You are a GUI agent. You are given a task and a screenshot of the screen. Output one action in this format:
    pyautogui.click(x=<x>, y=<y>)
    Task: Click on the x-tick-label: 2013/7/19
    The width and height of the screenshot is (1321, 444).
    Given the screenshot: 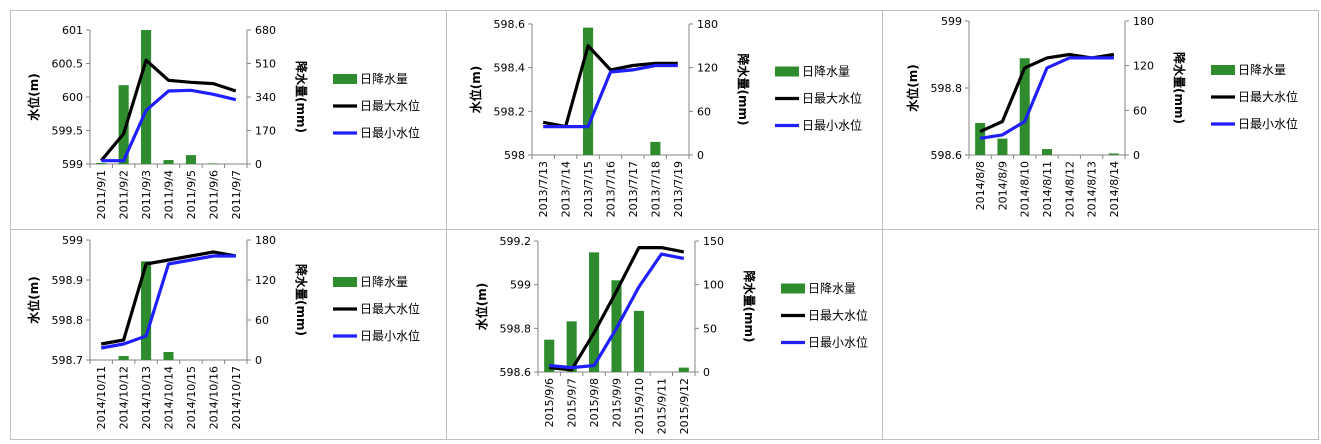 What is the action you would take?
    pyautogui.click(x=678, y=189)
    